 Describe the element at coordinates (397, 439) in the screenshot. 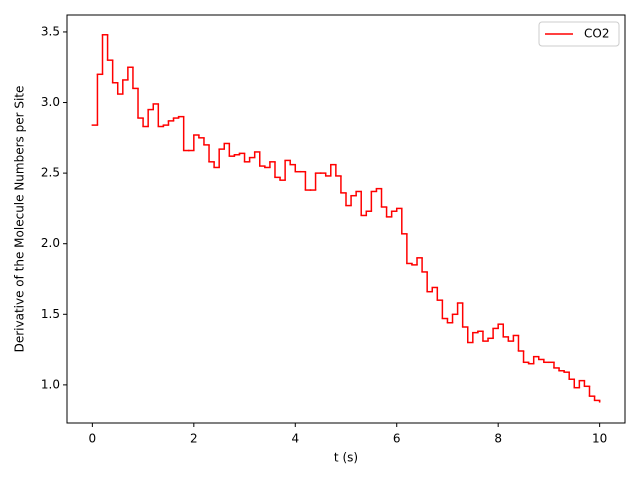

I see `x-tick-label: 6` at that location.